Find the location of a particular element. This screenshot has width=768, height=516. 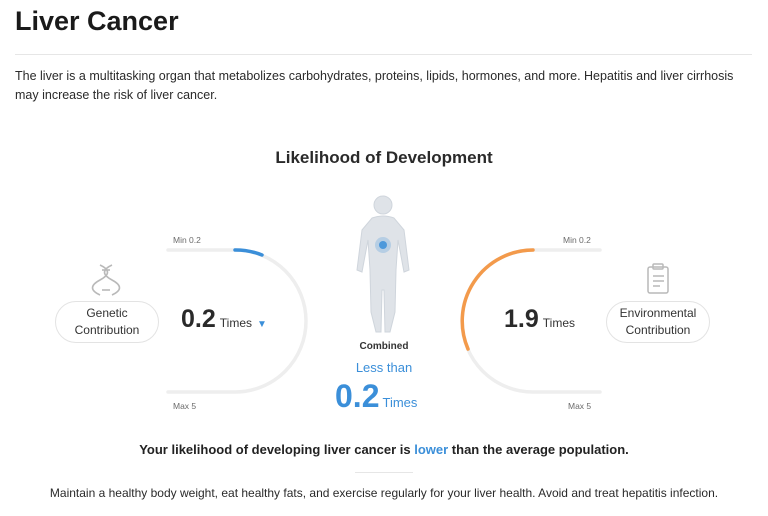

environmental-value: 1.9 Times is located at coordinates (539, 319).